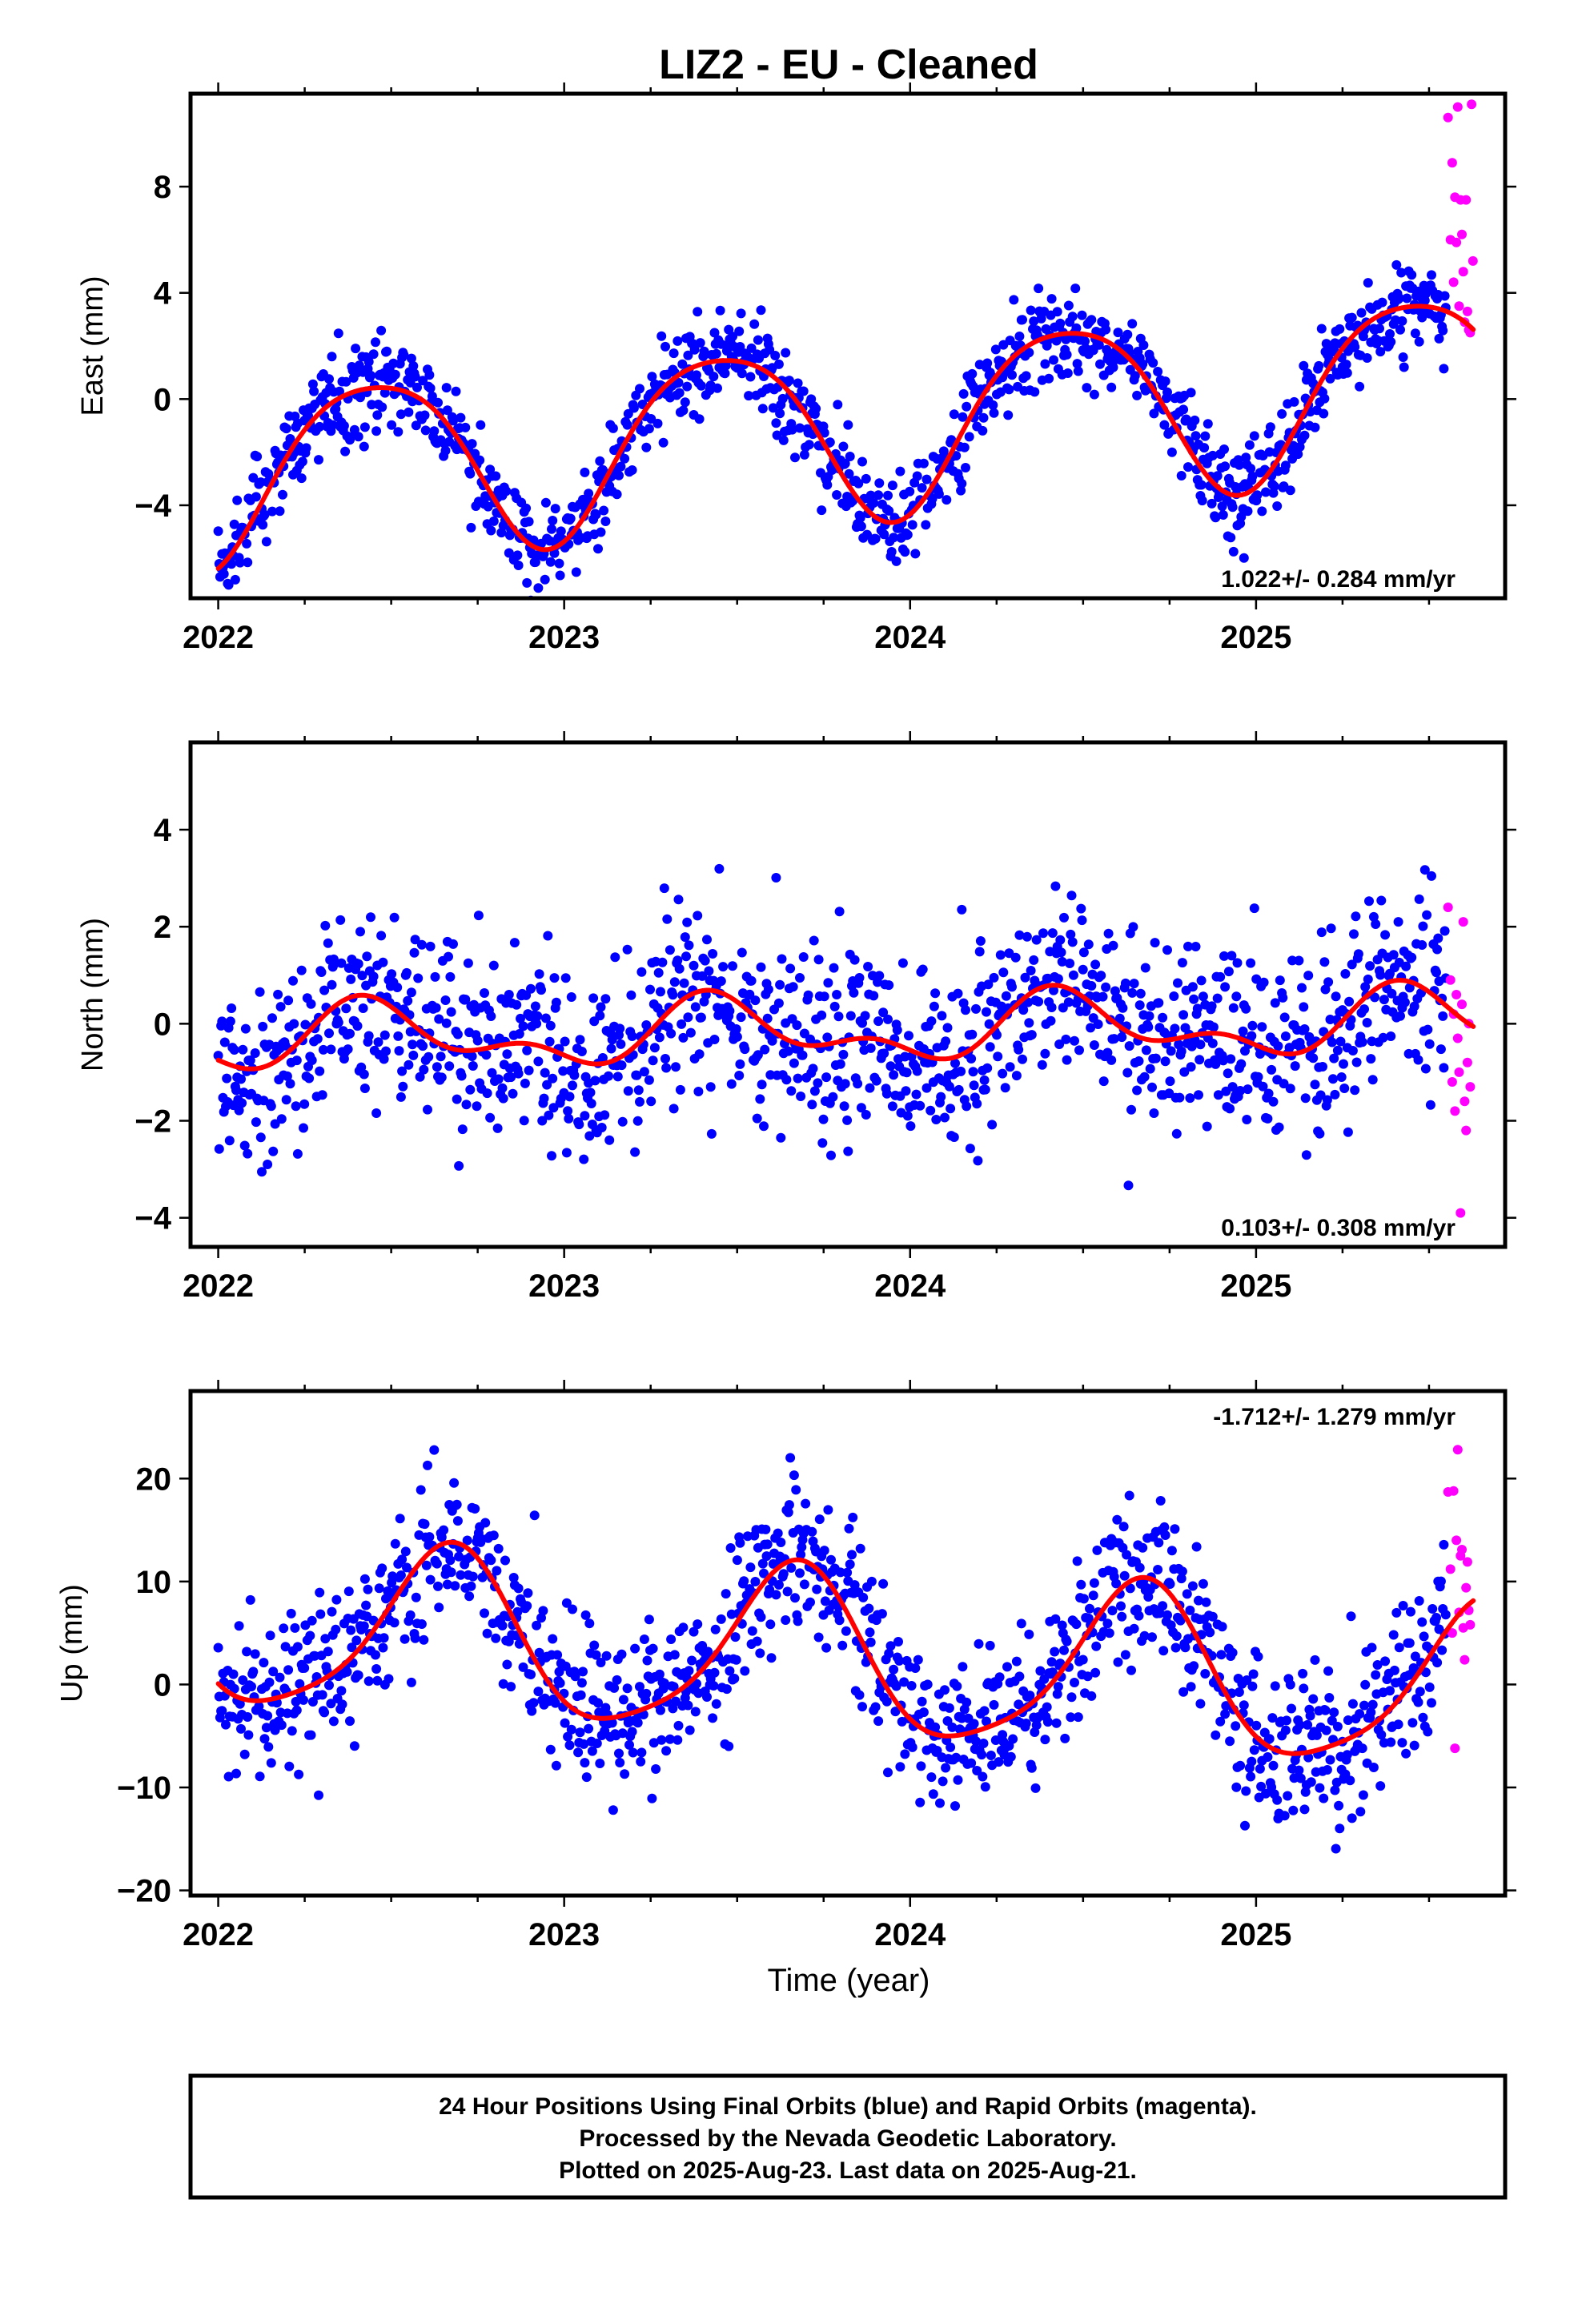  Describe the element at coordinates (162, 187) in the screenshot. I see `east-ytick-label-3: 8` at that location.